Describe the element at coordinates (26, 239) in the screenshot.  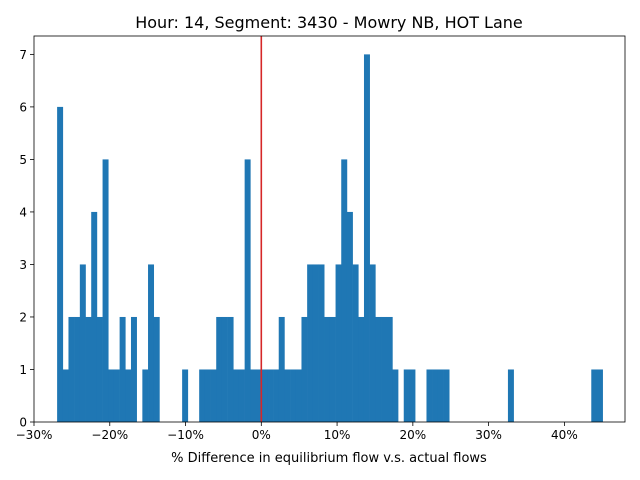
I see `y-axis: 0 1 2 3 4 5 6 7` at that location.